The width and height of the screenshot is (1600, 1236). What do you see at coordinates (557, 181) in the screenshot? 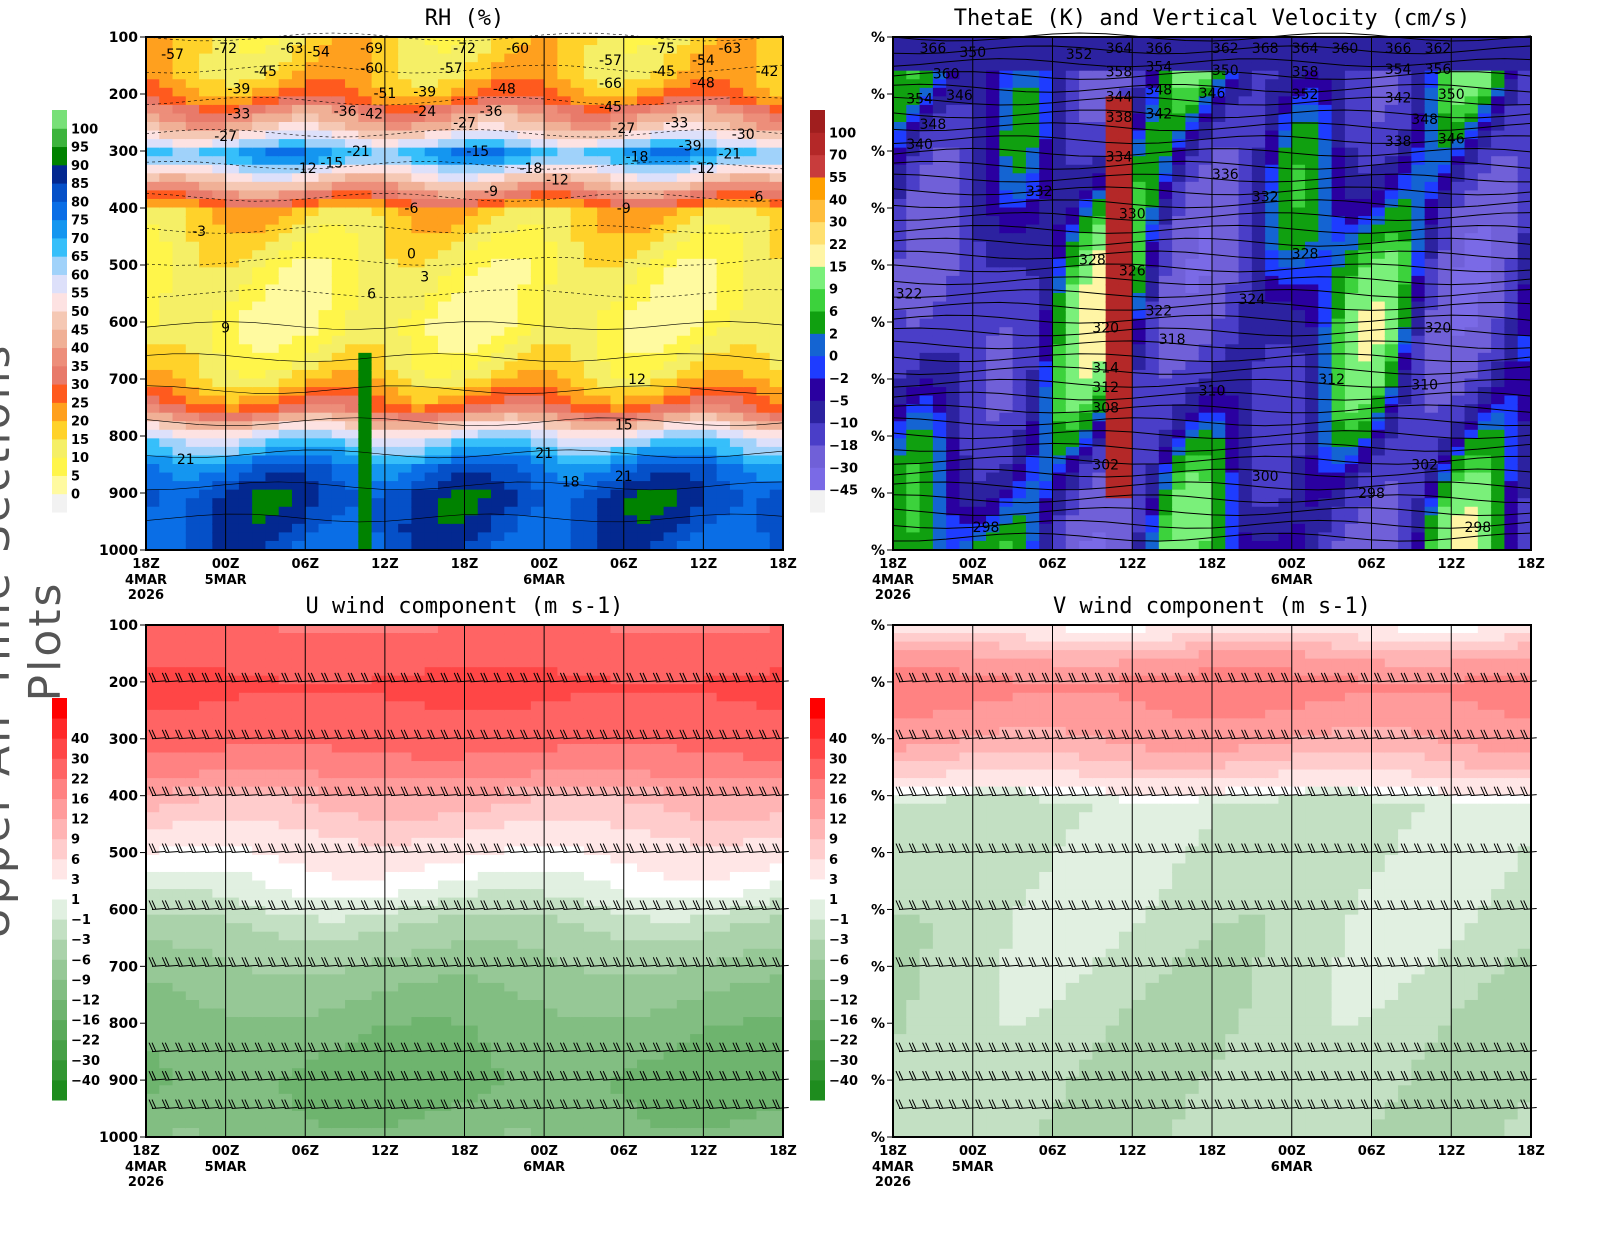
I see `contour-label: -12` at bounding box center [557, 181].